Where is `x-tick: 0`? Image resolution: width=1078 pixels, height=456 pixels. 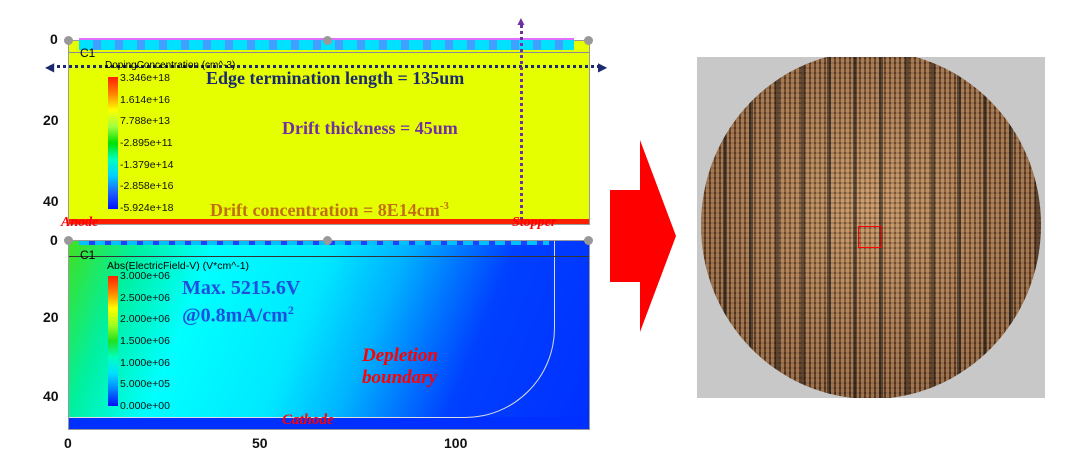
x-tick: 0 is located at coordinates (68, 443).